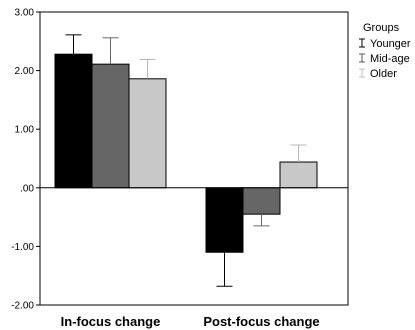 This screenshot has height=330, width=415. I want to click on y-tick-label: -2.00, so click(22, 306).